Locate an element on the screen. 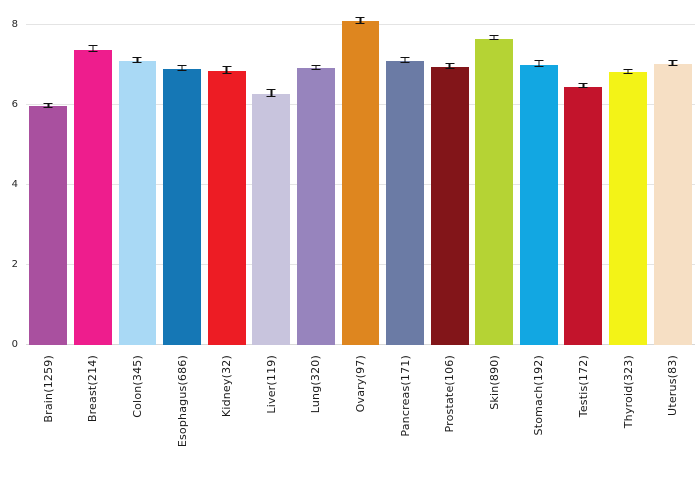 This screenshot has height=480, width=700. x-axis-label: Pancreas(171) is located at coordinates (405, 417).